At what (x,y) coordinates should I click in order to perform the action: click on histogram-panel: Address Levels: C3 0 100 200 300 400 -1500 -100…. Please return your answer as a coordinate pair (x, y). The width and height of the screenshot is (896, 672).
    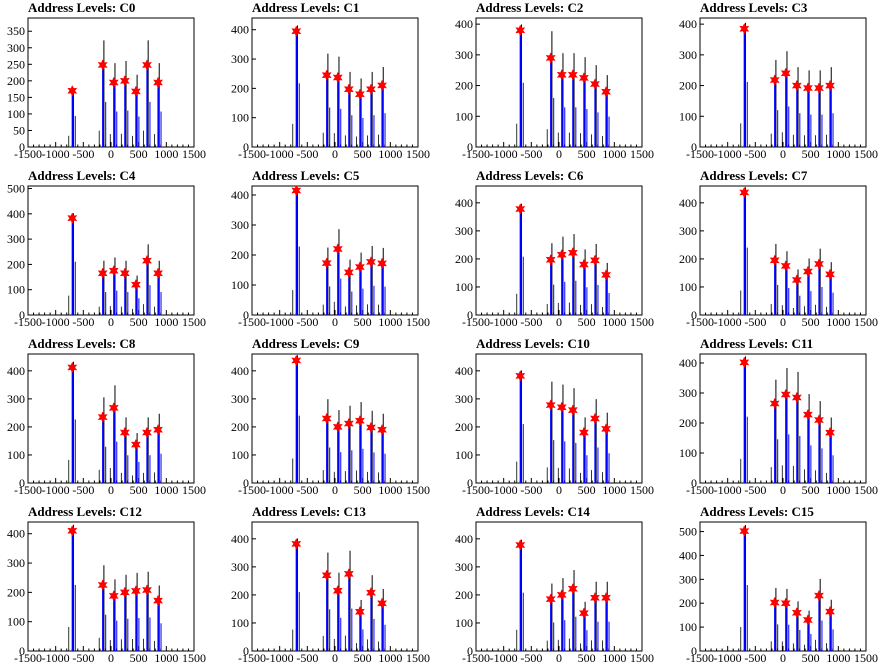
    Looking at the image, I should click on (784, 84).